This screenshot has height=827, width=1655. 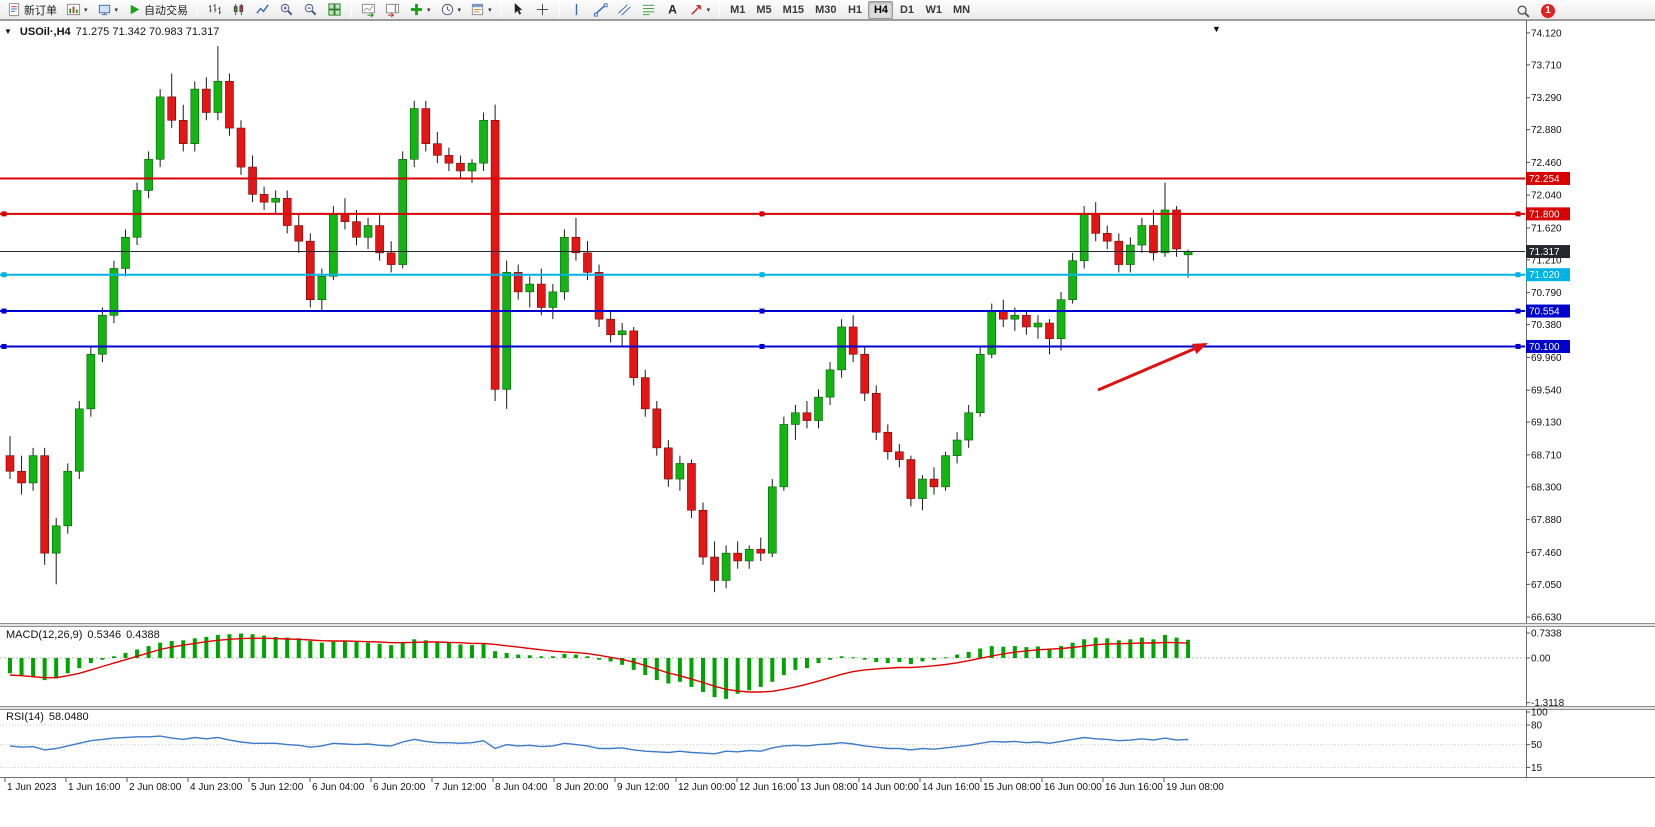 I want to click on timeframe-m30-button: M30, so click(x=825, y=10).